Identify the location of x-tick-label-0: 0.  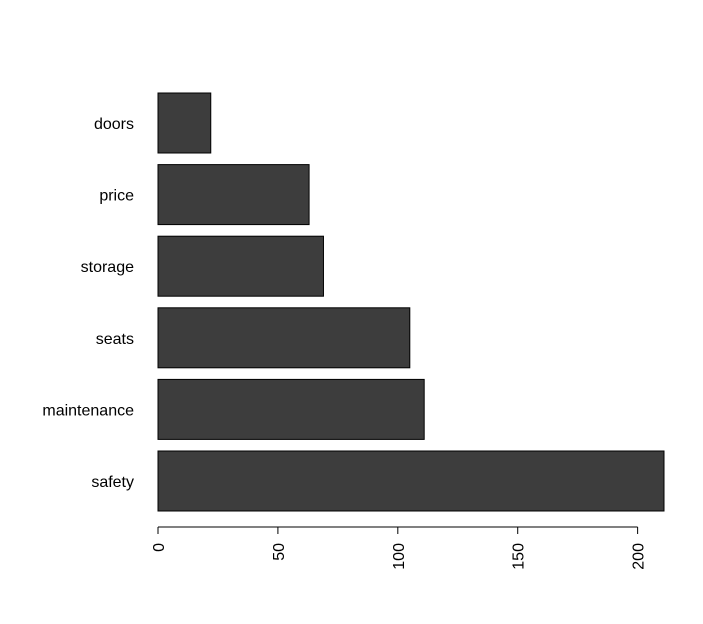
(159, 547).